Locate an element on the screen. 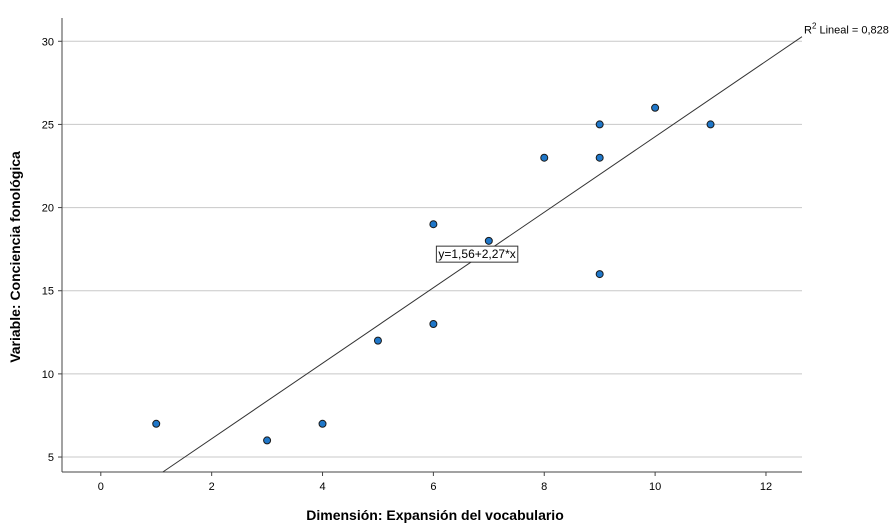 The width and height of the screenshot is (891, 526). xtick-label-10: 10 is located at coordinates (655, 487).